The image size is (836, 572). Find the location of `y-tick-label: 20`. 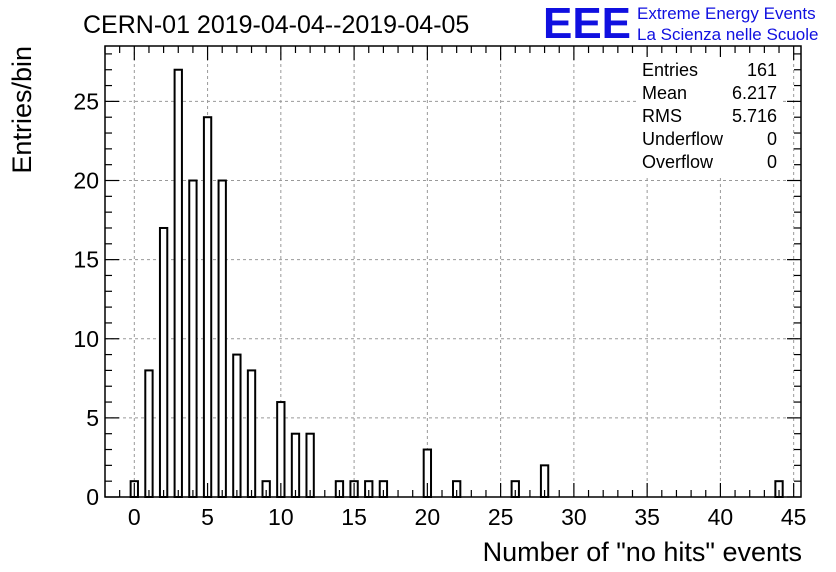

y-tick-label: 20 is located at coordinates (86, 181).